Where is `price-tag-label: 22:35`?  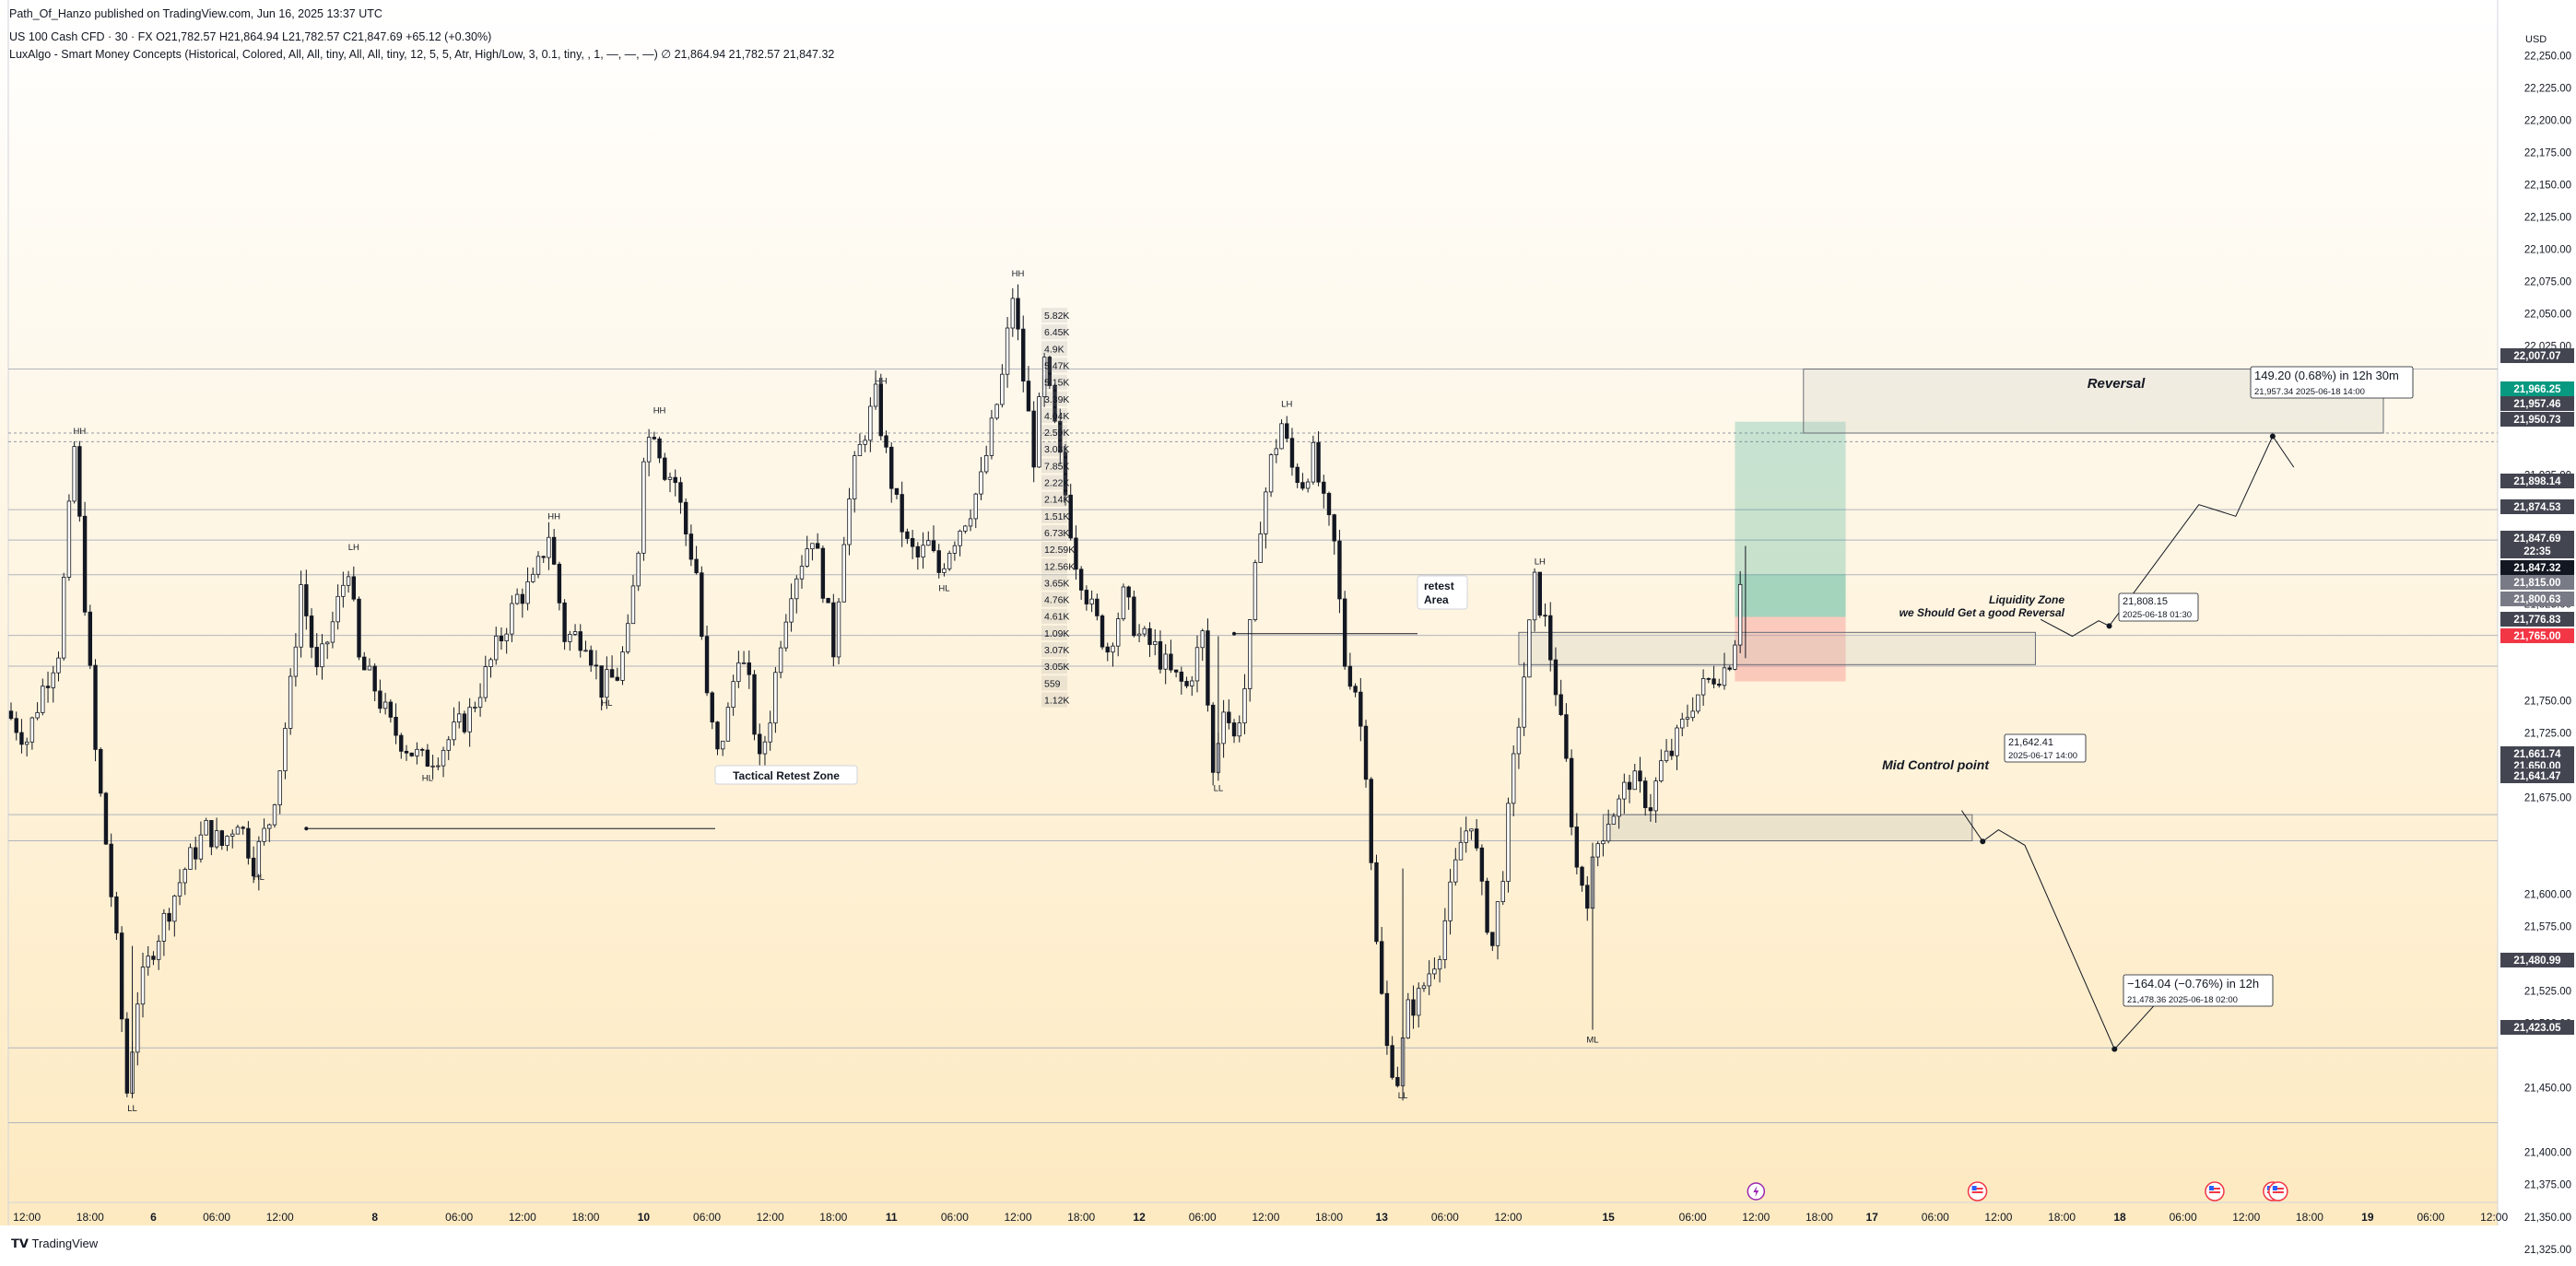 price-tag-label: 22:35 is located at coordinates (2537, 551).